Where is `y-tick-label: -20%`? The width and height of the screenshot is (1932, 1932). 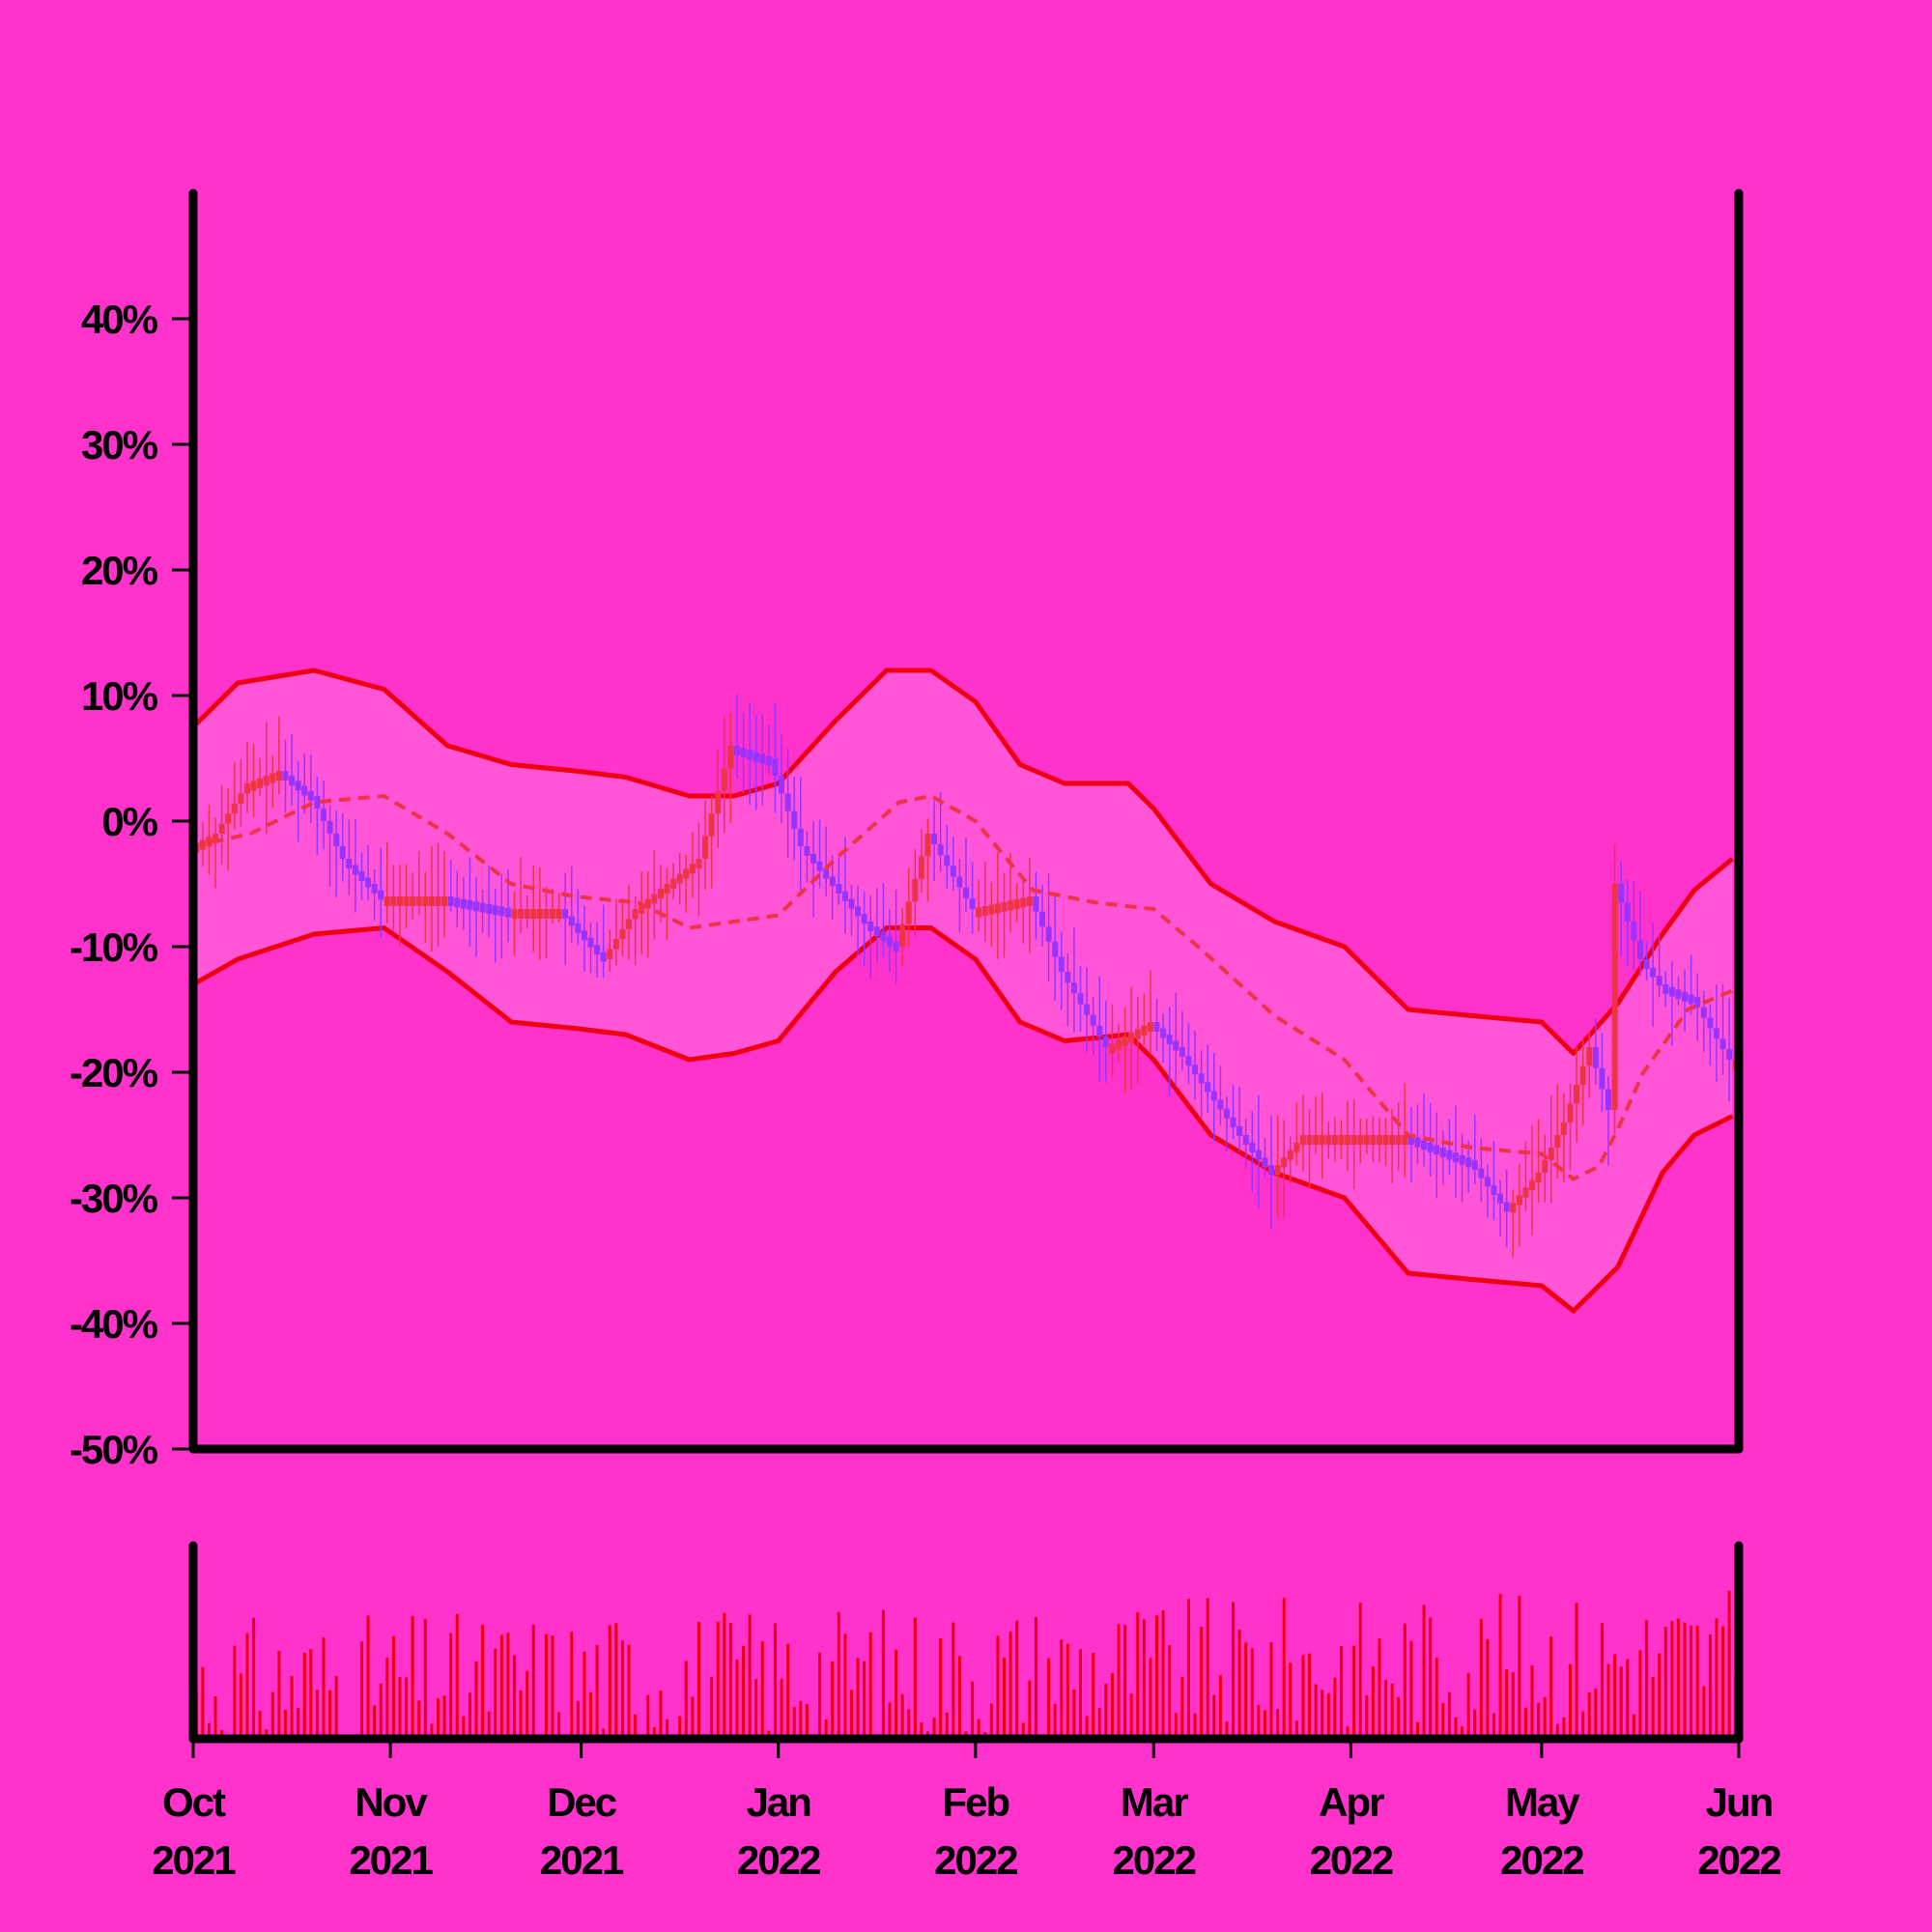
y-tick-label: -20% is located at coordinates (114, 1072).